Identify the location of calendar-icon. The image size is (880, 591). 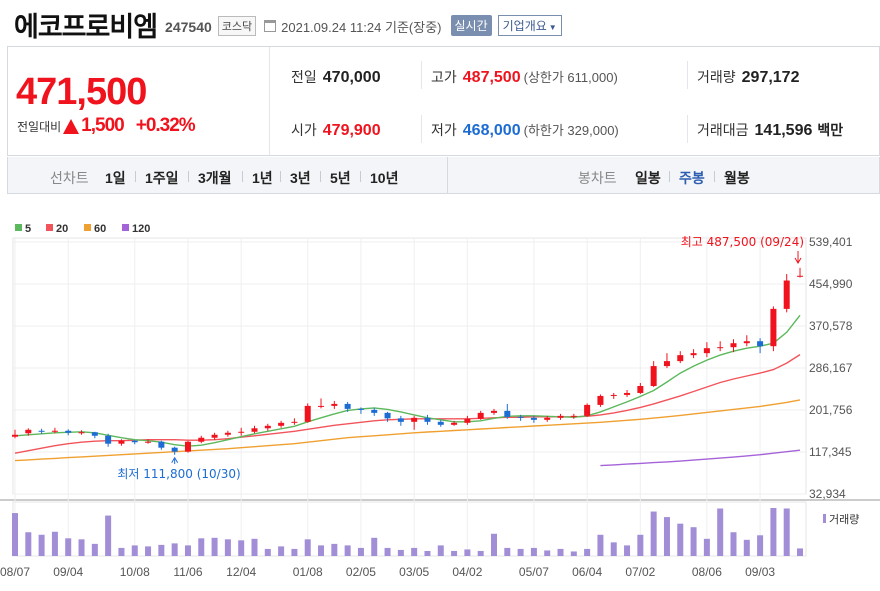
(270, 26).